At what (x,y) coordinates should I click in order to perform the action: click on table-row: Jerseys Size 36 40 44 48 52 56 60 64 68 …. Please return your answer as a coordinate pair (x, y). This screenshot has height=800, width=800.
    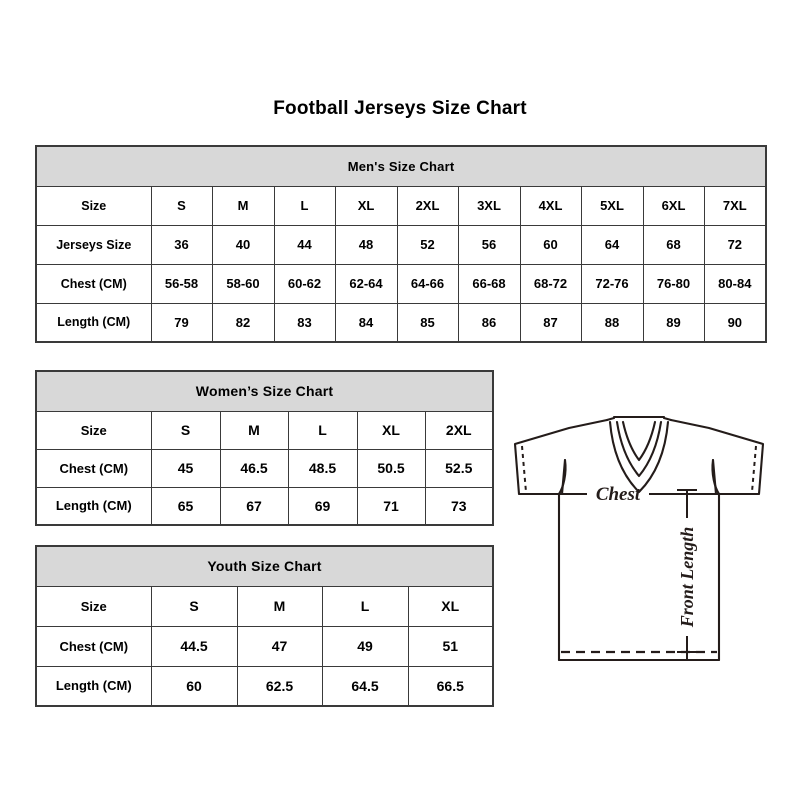
    Looking at the image, I should click on (401, 244).